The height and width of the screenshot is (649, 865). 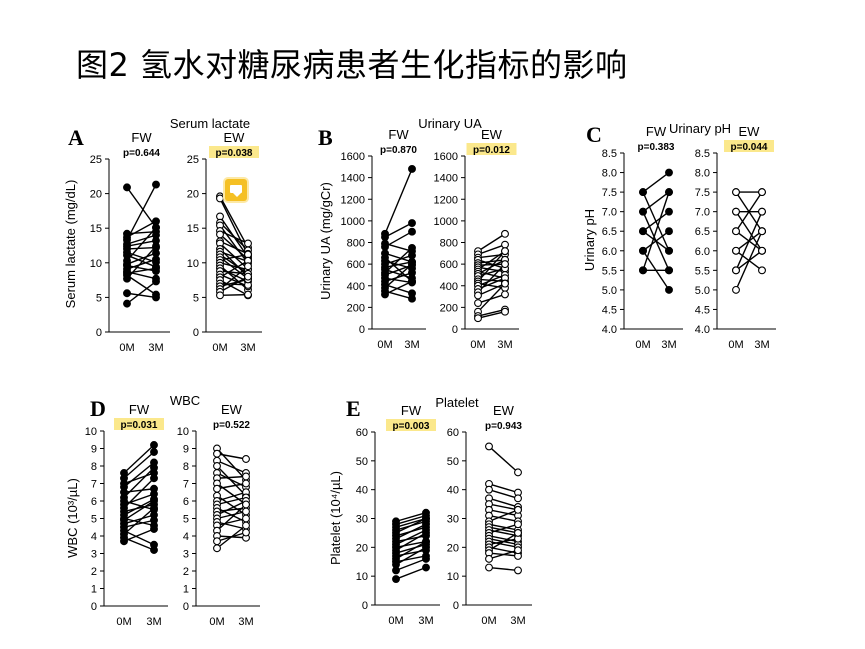 What do you see at coordinates (186, 467) in the screenshot?
I see `y-tick-label: 8` at bounding box center [186, 467].